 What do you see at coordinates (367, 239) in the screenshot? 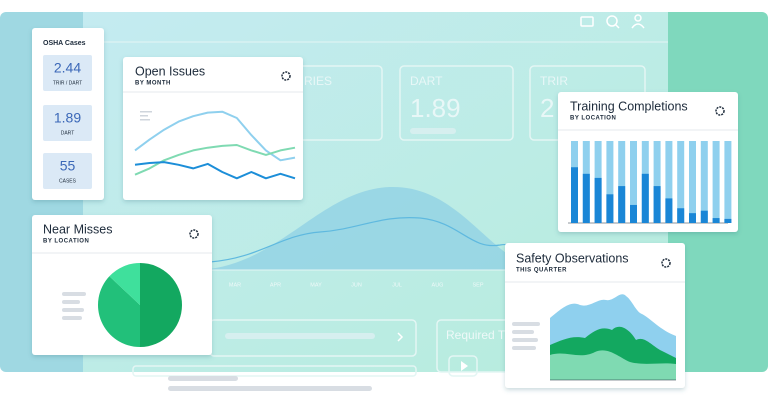
I see `bg-line` at bounding box center [367, 239].